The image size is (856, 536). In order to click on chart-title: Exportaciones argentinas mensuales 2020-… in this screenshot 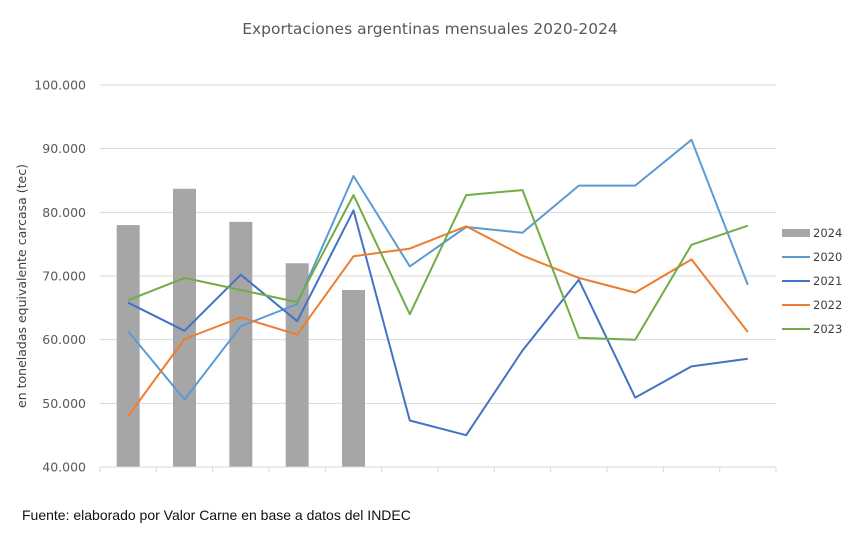, I will do `click(430, 29)`.